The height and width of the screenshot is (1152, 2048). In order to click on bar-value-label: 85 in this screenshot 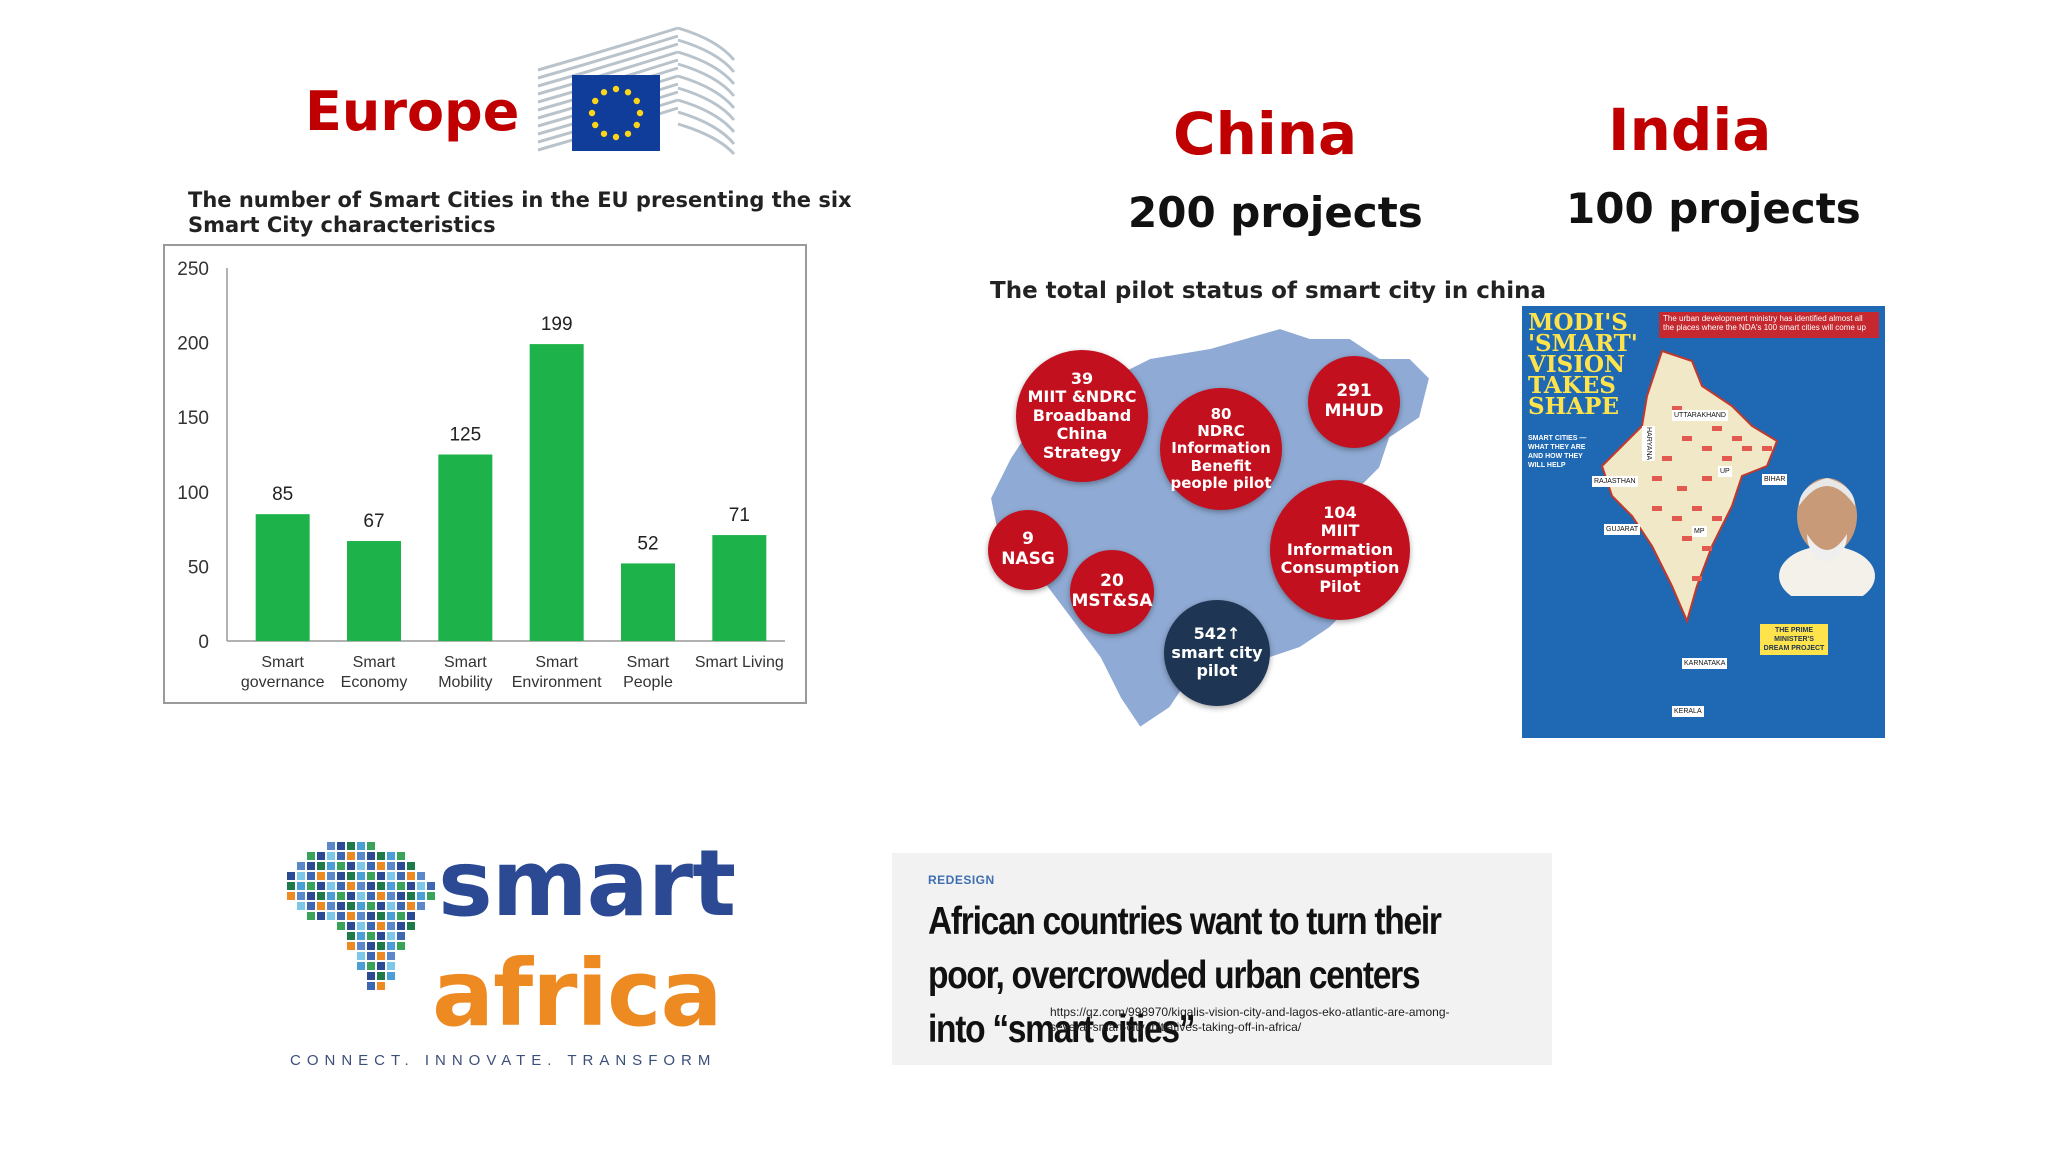, I will do `click(282, 494)`.